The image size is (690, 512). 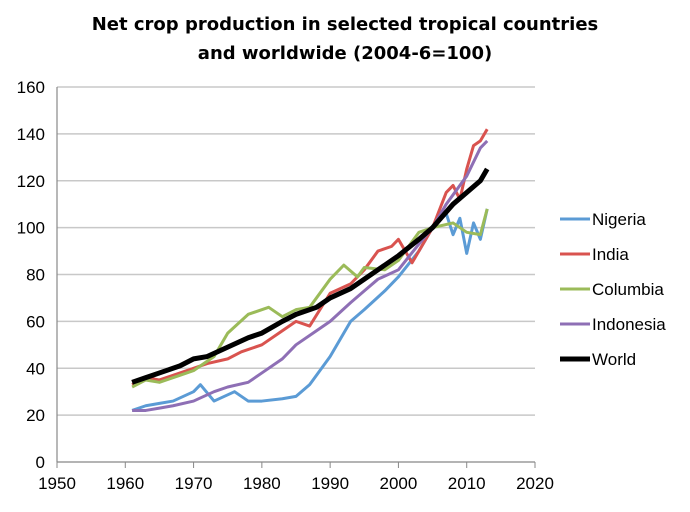 I want to click on x-tick-label: 1980, so click(x=262, y=483).